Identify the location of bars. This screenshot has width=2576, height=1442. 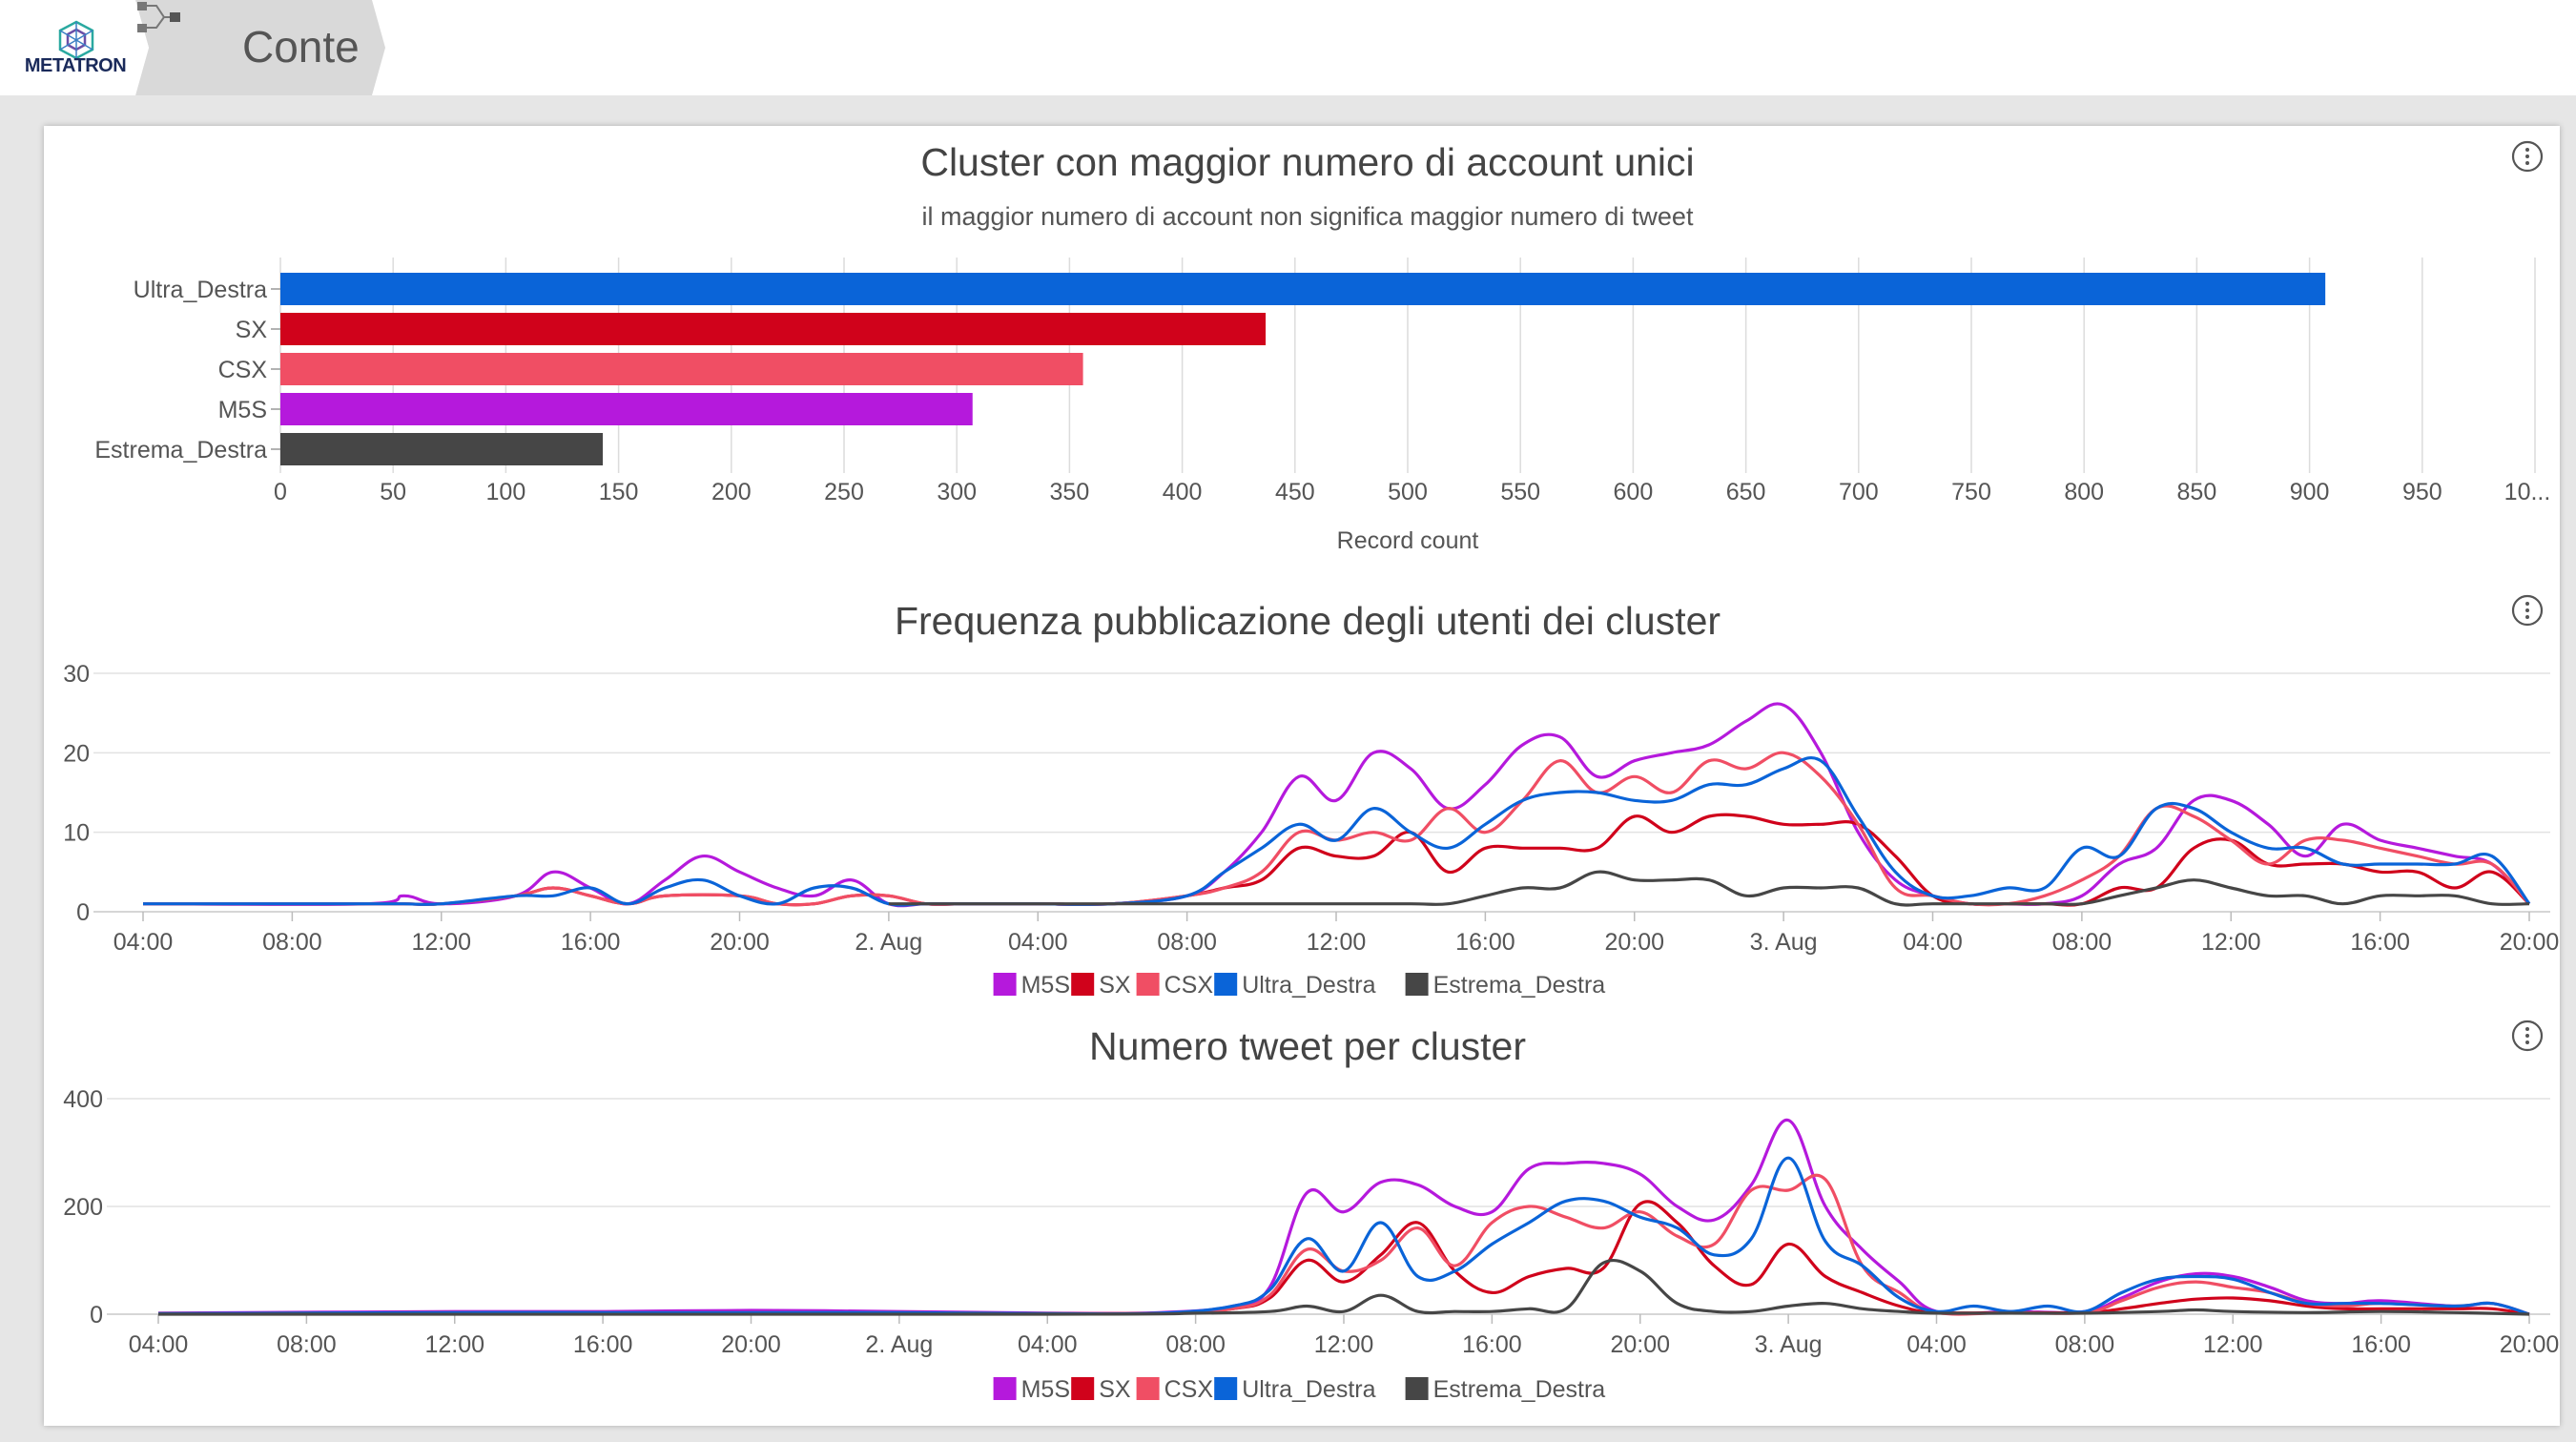
(1303, 369).